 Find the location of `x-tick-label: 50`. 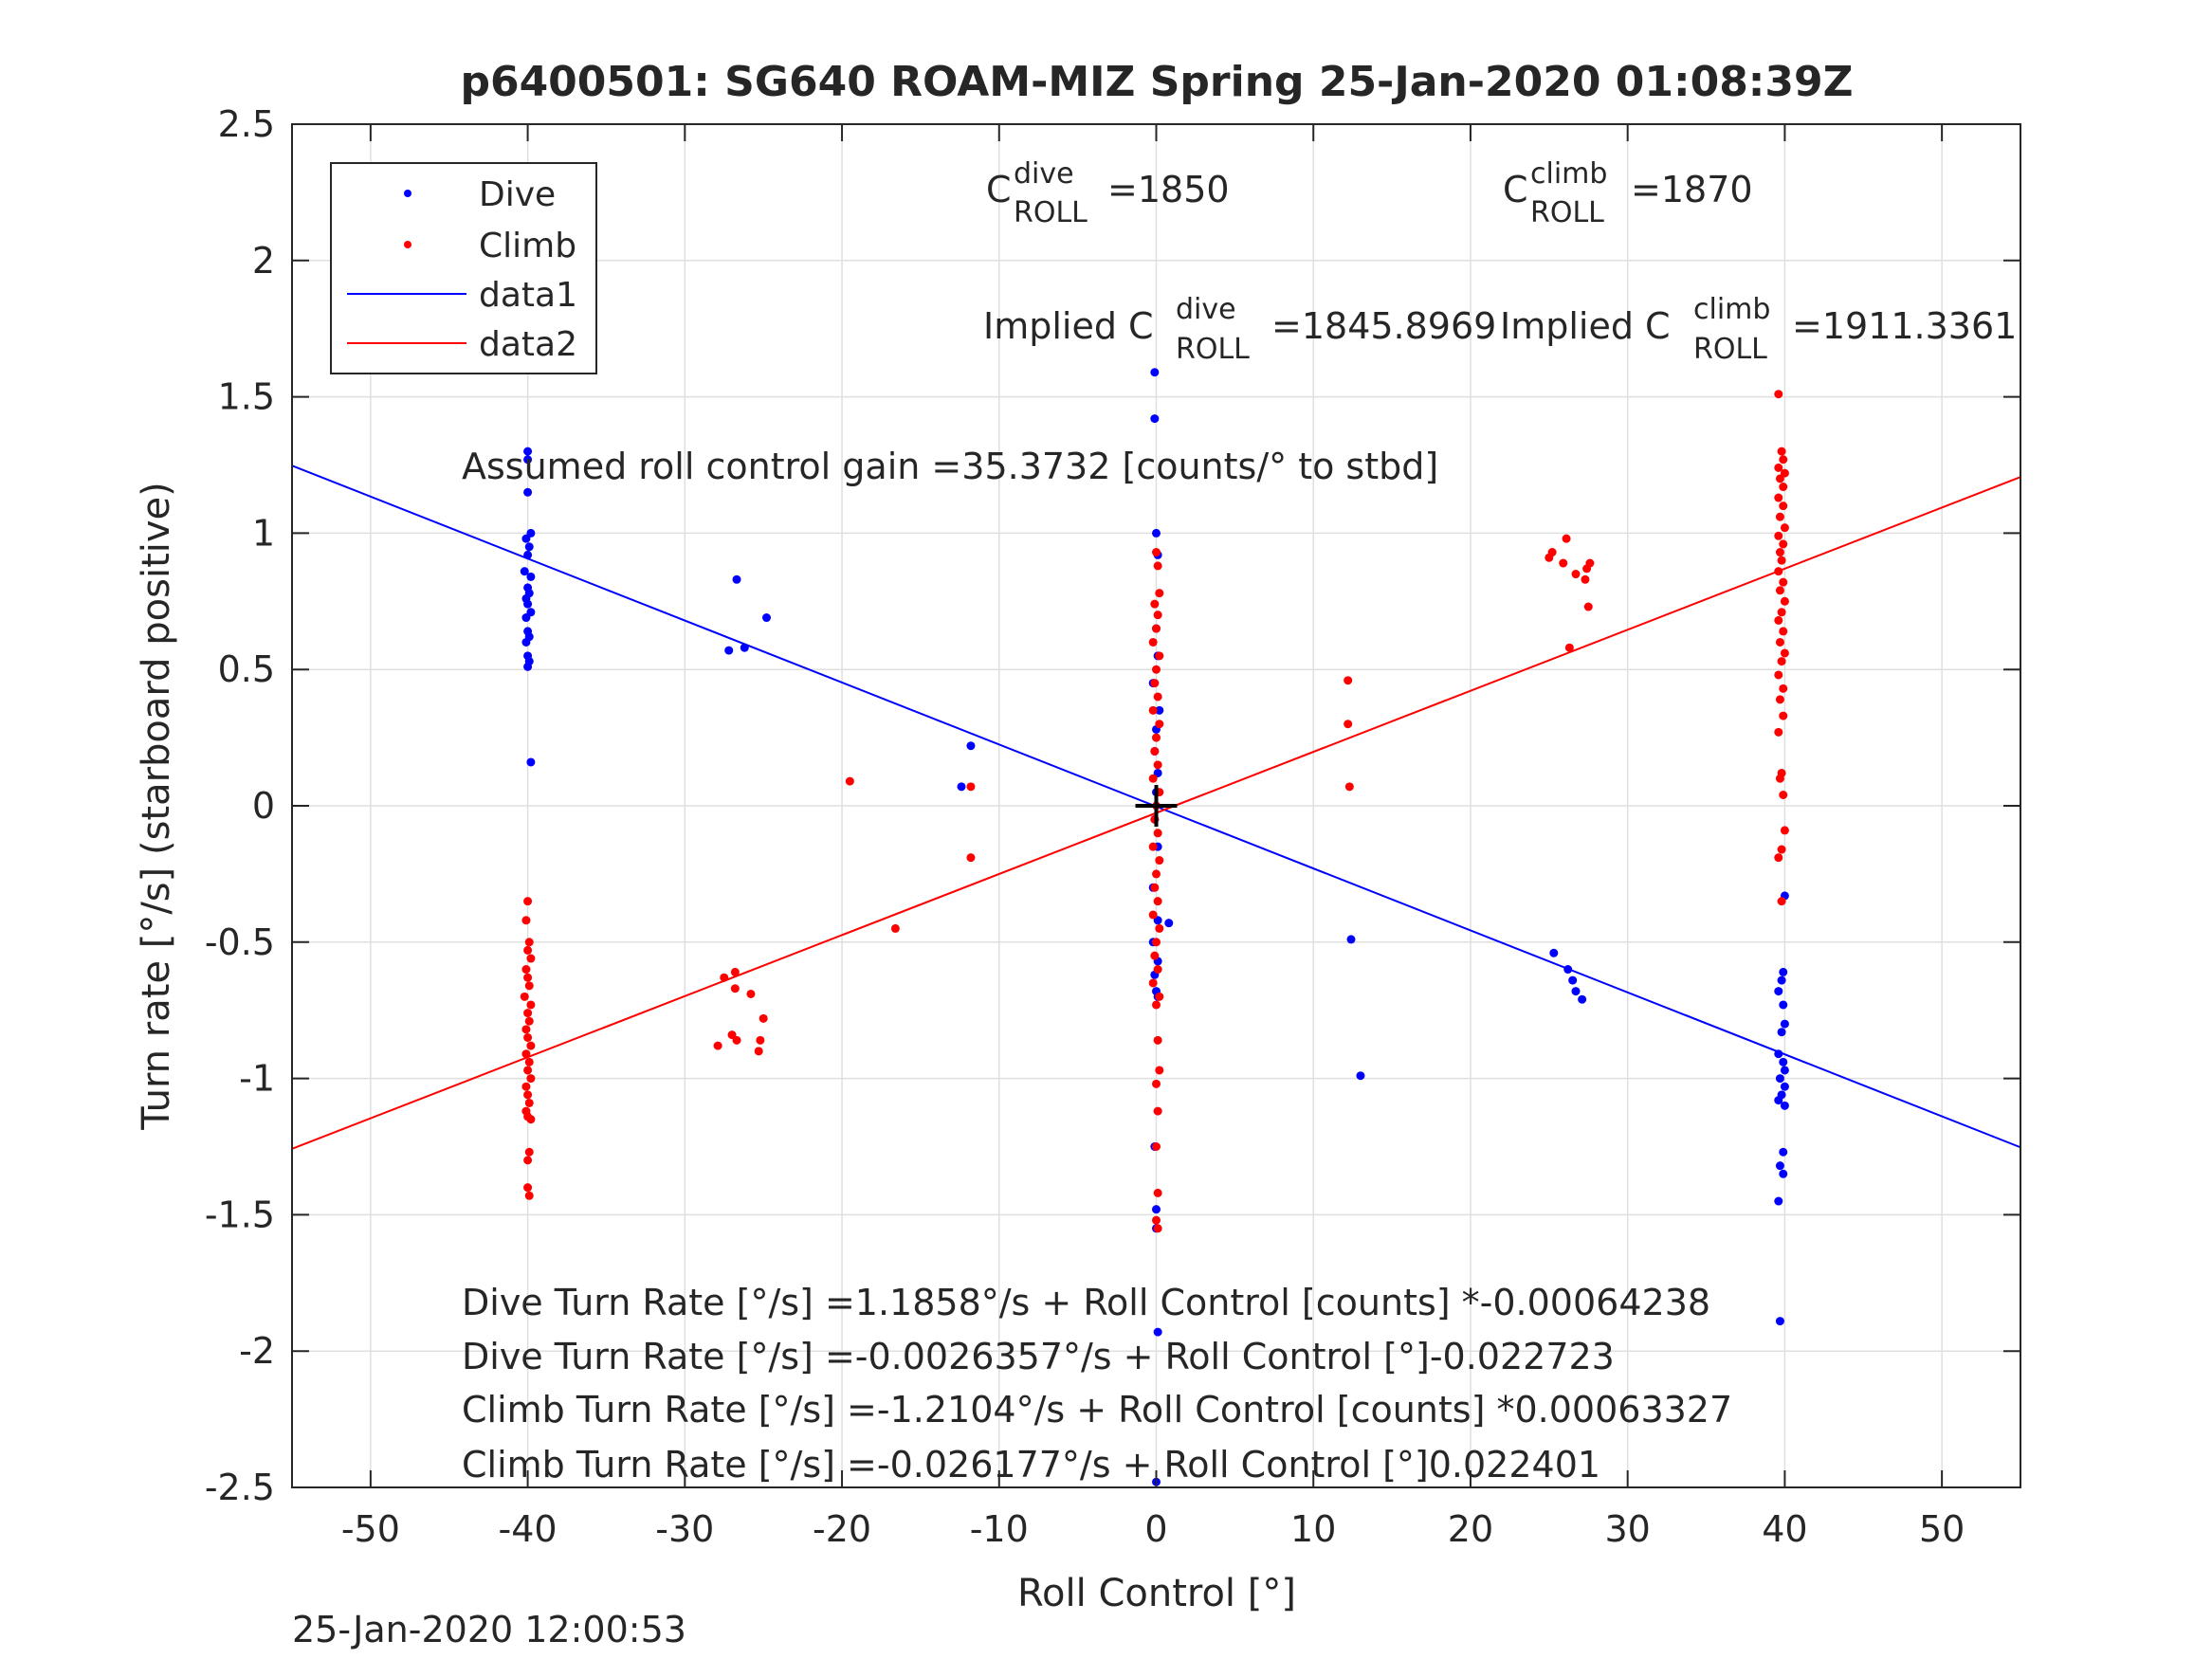

x-tick-label: 50 is located at coordinates (1942, 1529).